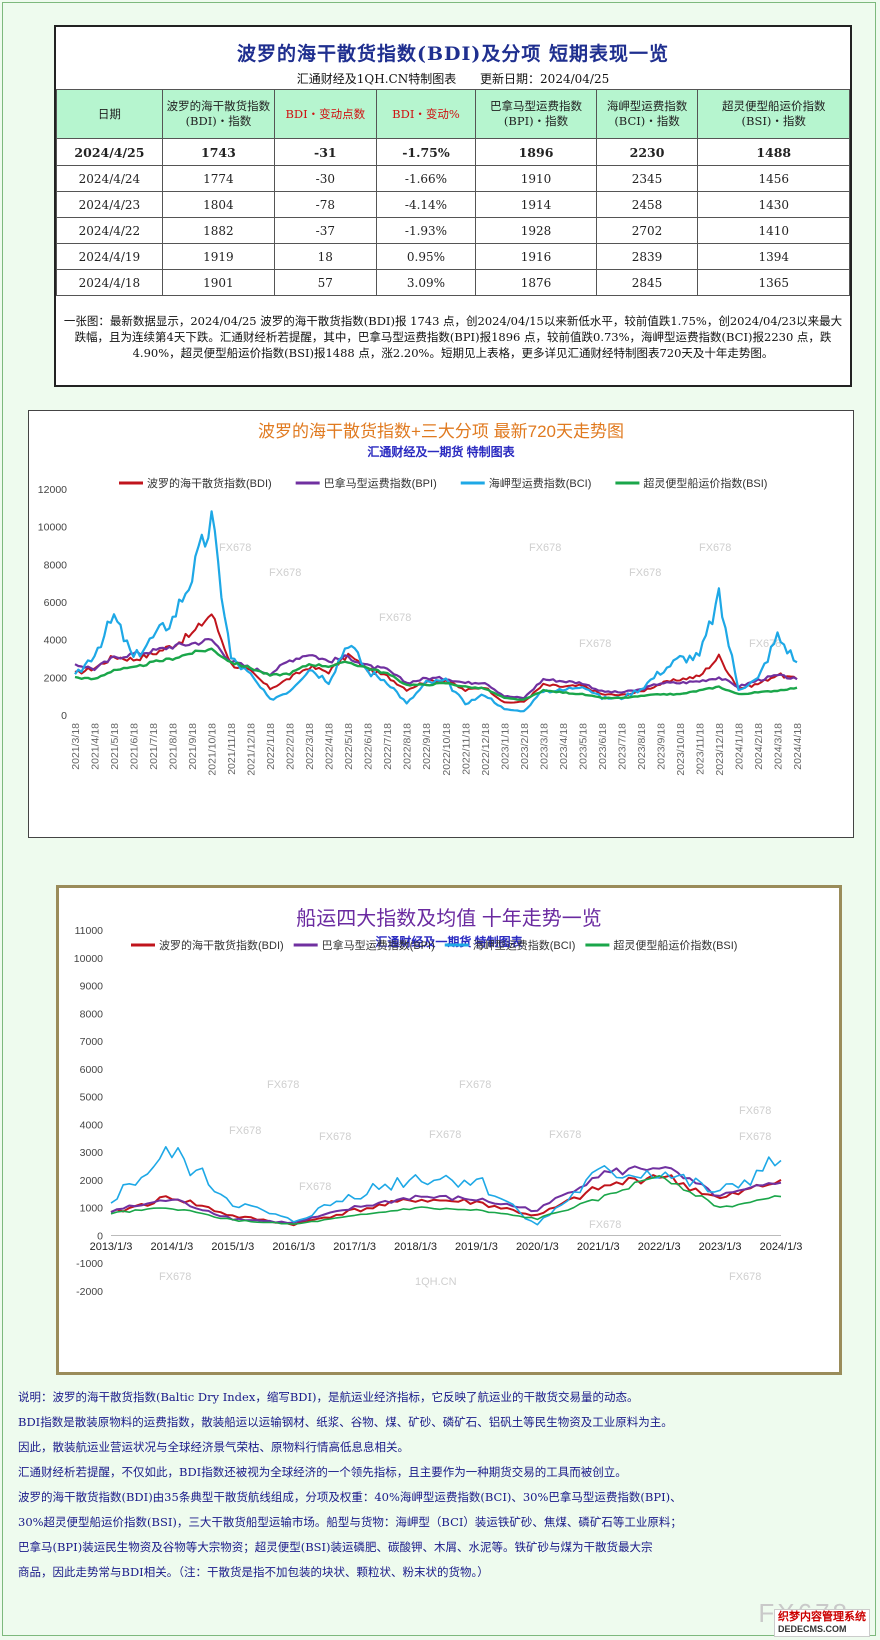  What do you see at coordinates (536, 114) in the screenshot?
I see `header-bpi-index: 巴拿马型运费指数 (BPI)・指数` at bounding box center [536, 114].